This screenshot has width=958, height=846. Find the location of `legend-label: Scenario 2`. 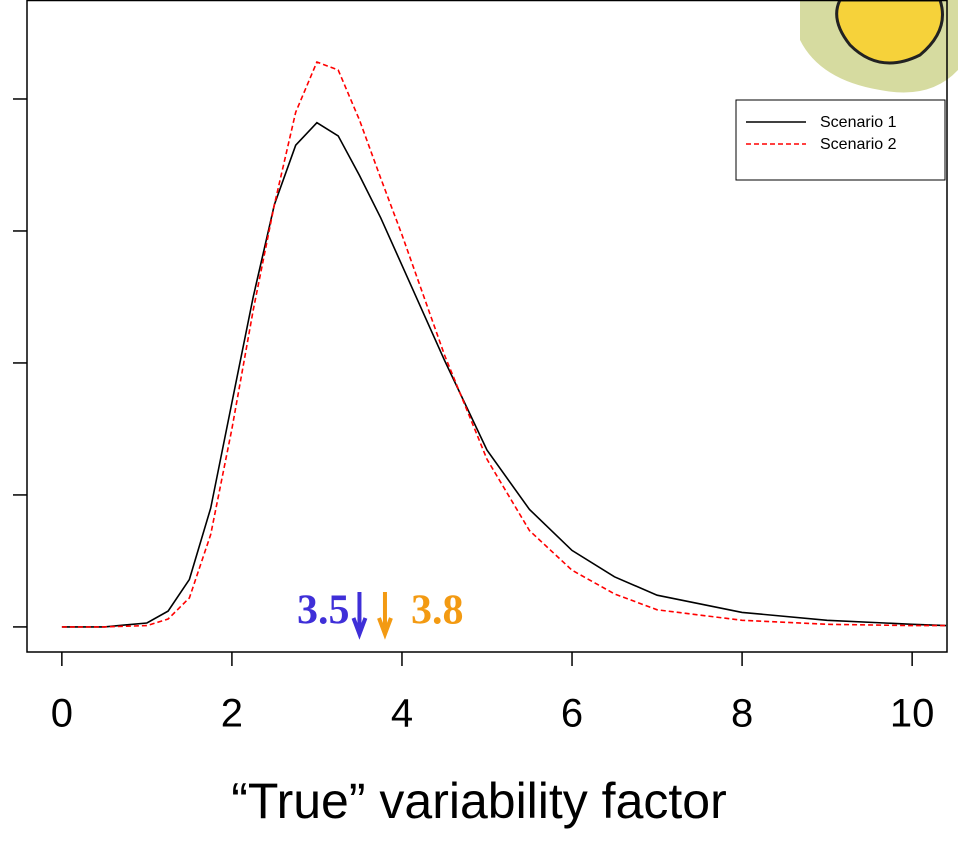

legend-label: Scenario 2 is located at coordinates (858, 144).